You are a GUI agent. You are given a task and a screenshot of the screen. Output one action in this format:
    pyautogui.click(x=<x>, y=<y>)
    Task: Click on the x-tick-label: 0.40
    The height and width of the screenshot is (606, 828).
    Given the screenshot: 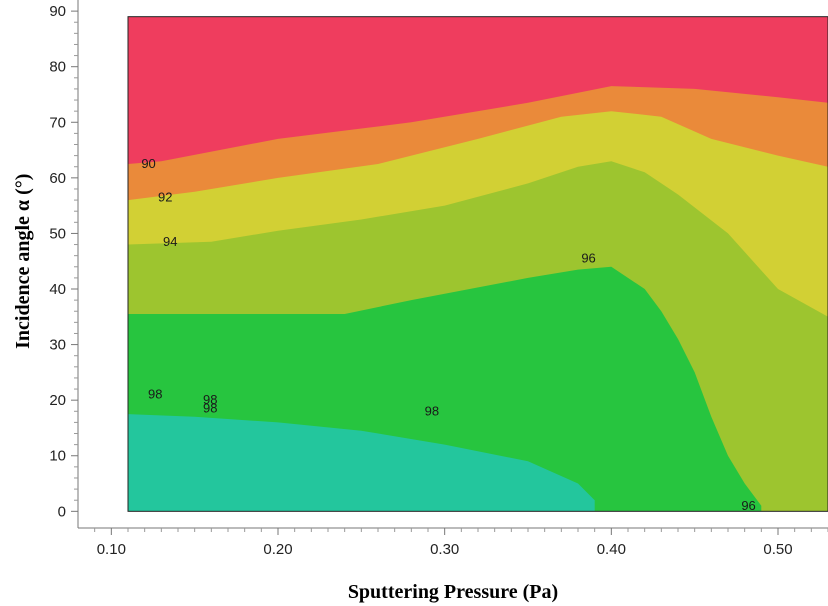 What is the action you would take?
    pyautogui.click(x=611, y=549)
    